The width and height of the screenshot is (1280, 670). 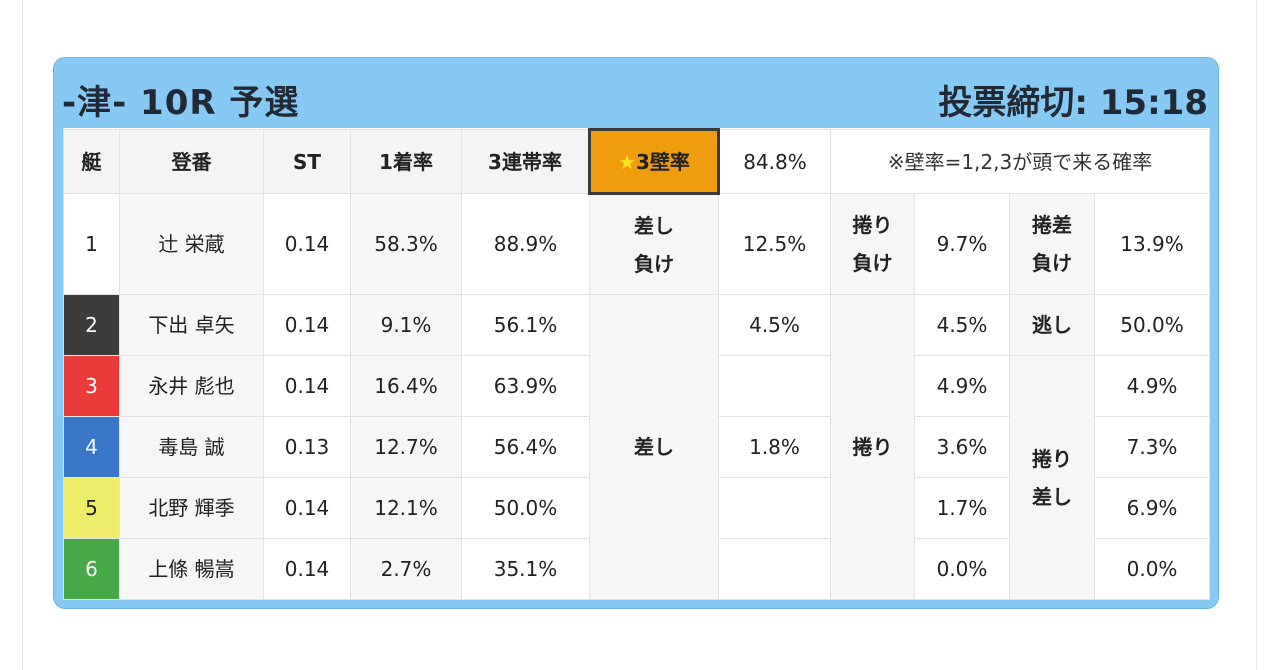 What do you see at coordinates (1073, 103) in the screenshot?
I see `deadline-label: 投票締切: 15:18` at bounding box center [1073, 103].